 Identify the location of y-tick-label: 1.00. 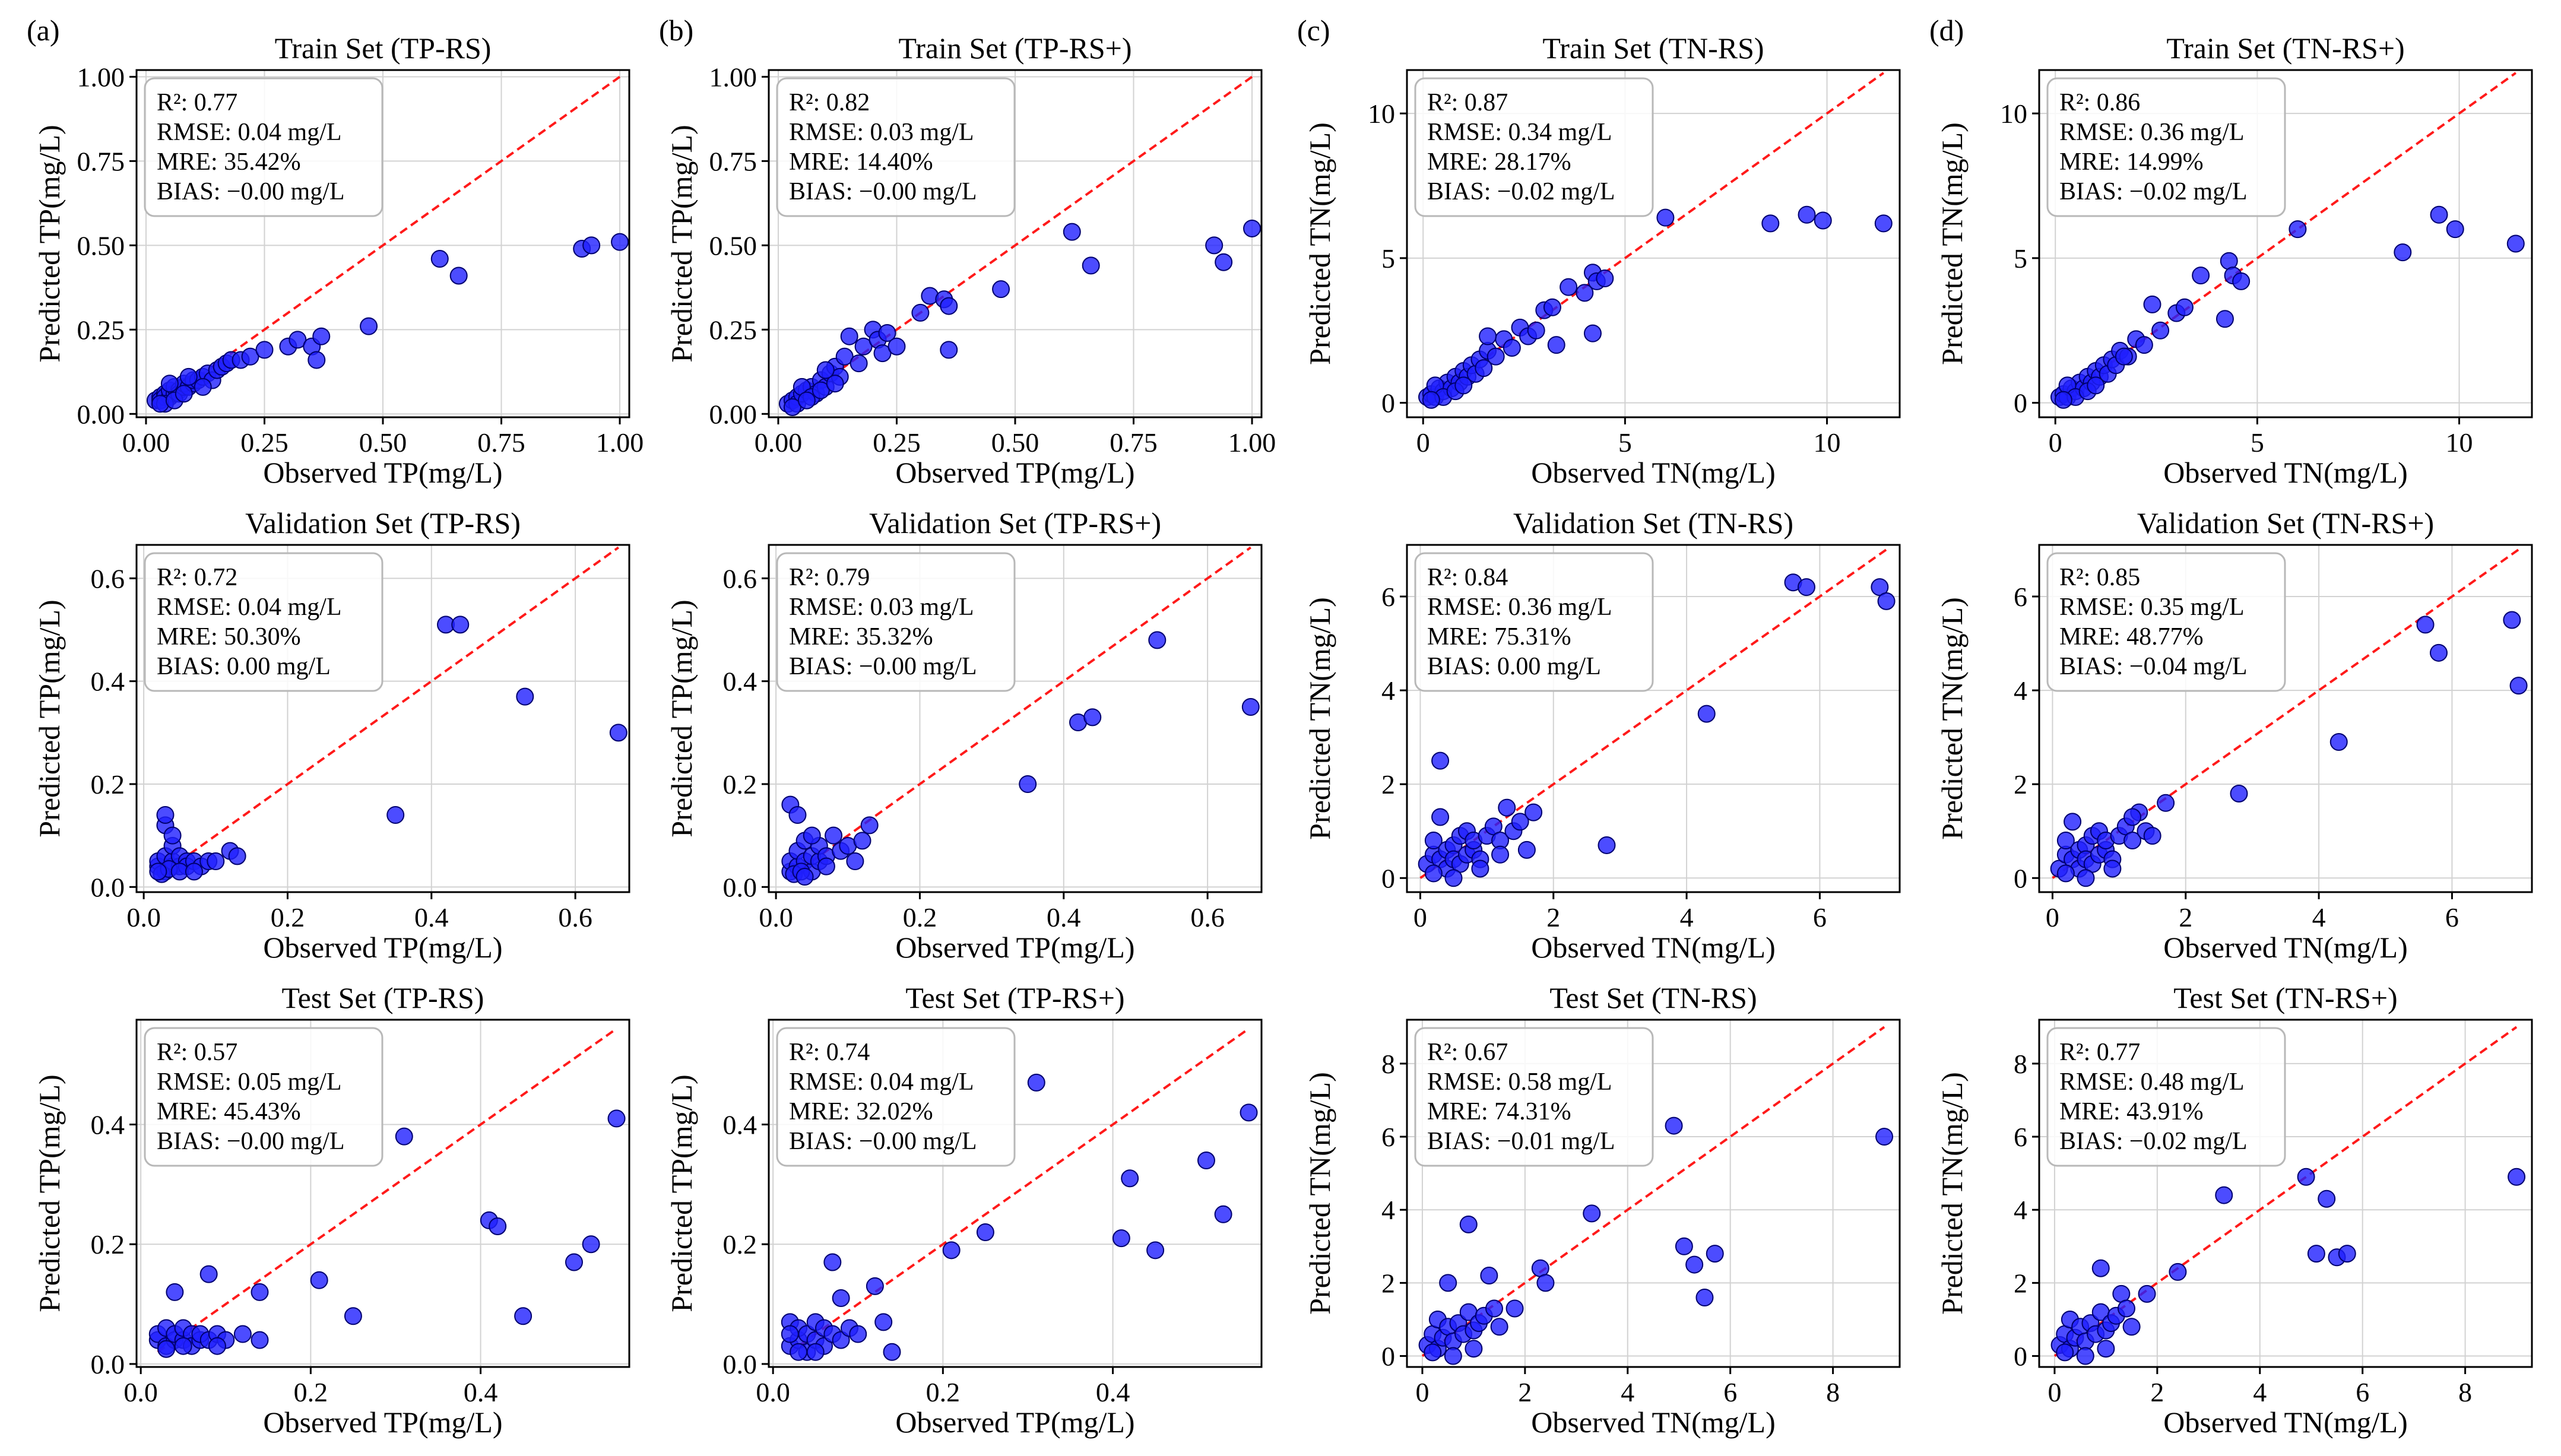
(101, 77).